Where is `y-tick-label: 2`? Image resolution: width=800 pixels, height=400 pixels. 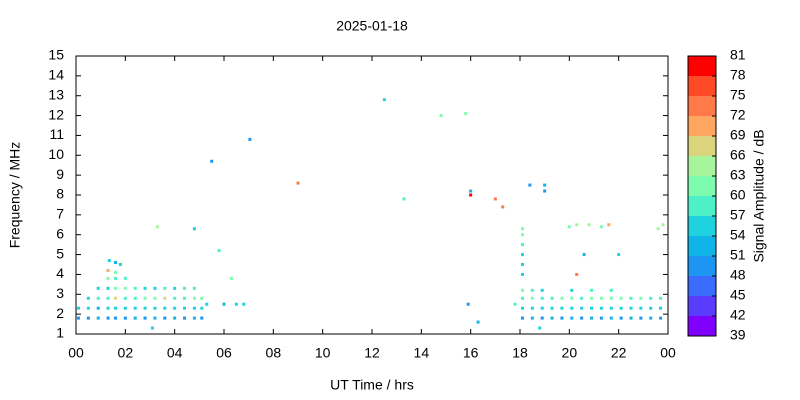 y-tick-label: 2 is located at coordinates (60, 313).